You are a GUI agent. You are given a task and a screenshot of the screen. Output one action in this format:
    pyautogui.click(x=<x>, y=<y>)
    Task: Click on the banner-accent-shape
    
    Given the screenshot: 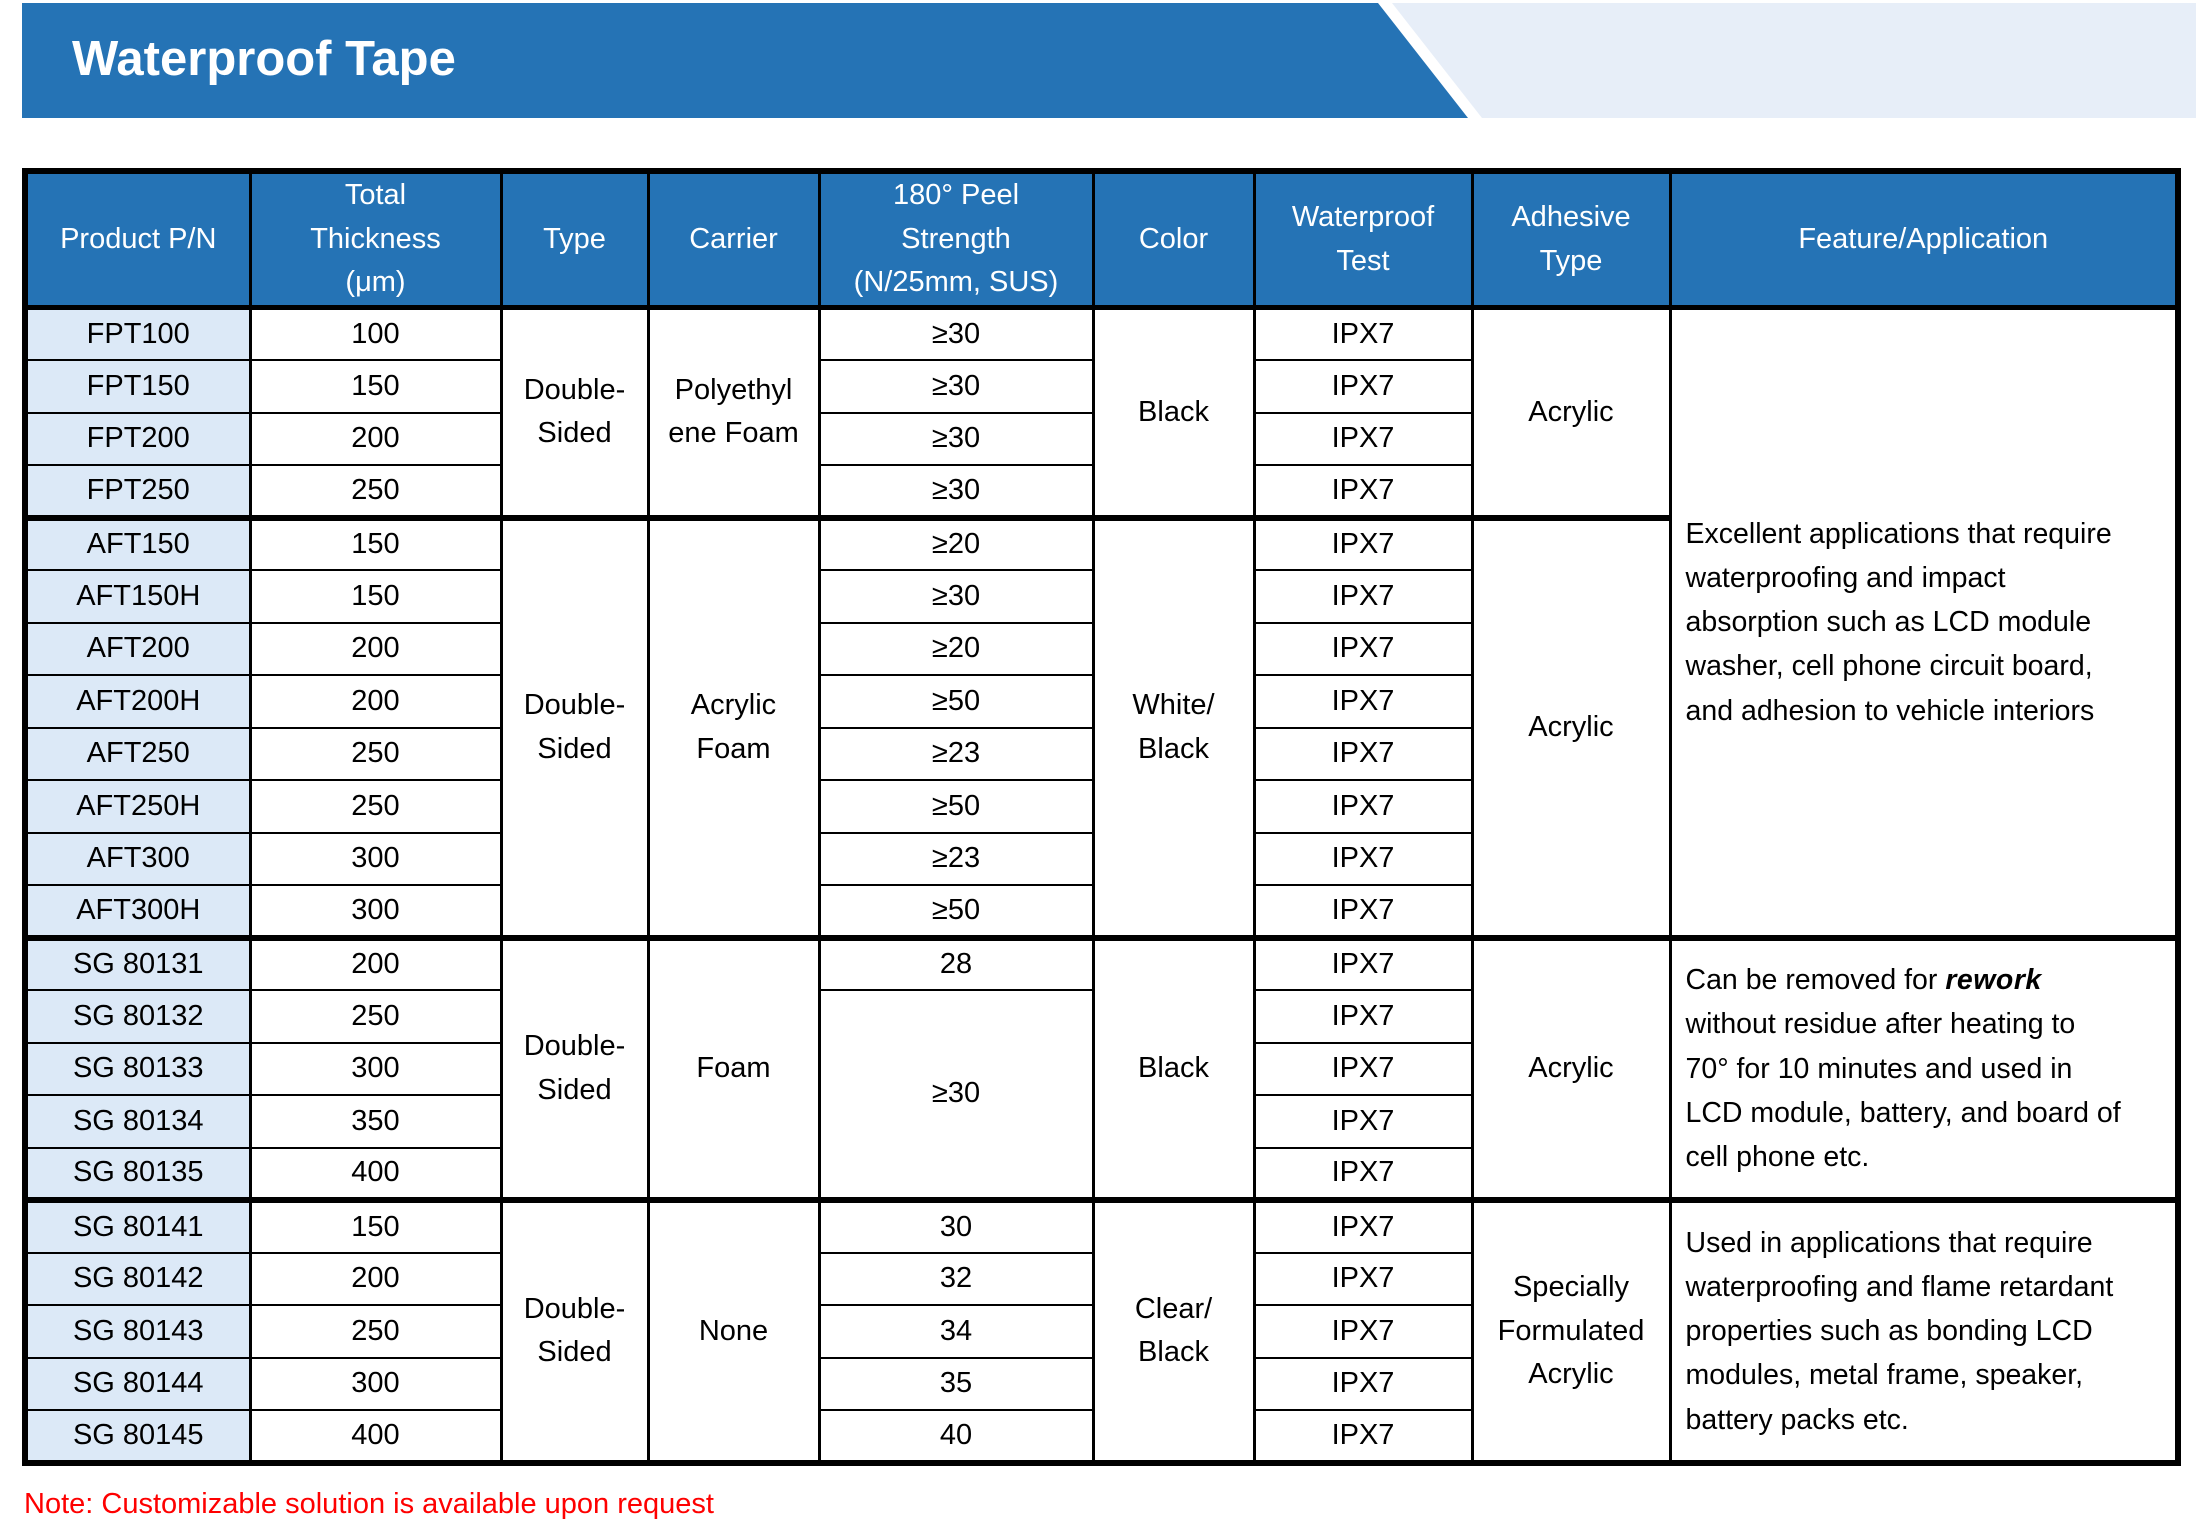 What is the action you would take?
    pyautogui.click(x=1794, y=60)
    